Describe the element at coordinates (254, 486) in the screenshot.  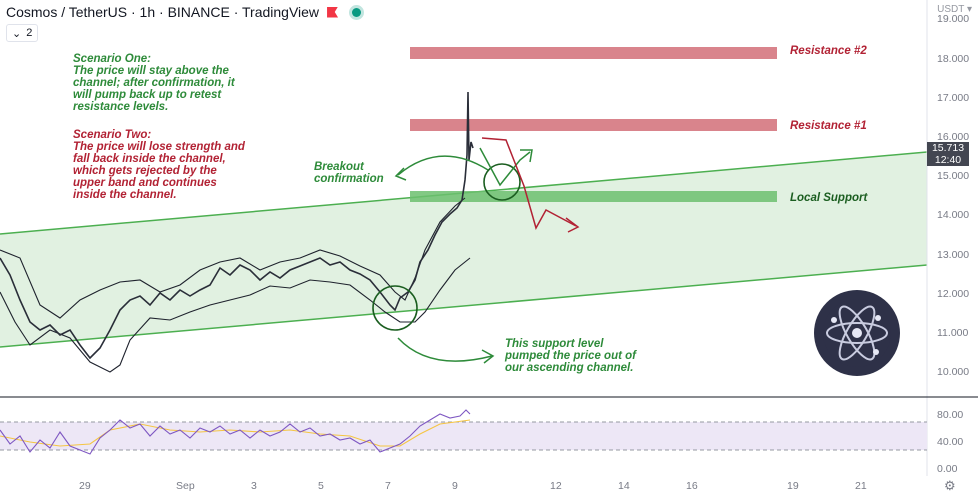
I see `time-axis-tick: 3` at that location.